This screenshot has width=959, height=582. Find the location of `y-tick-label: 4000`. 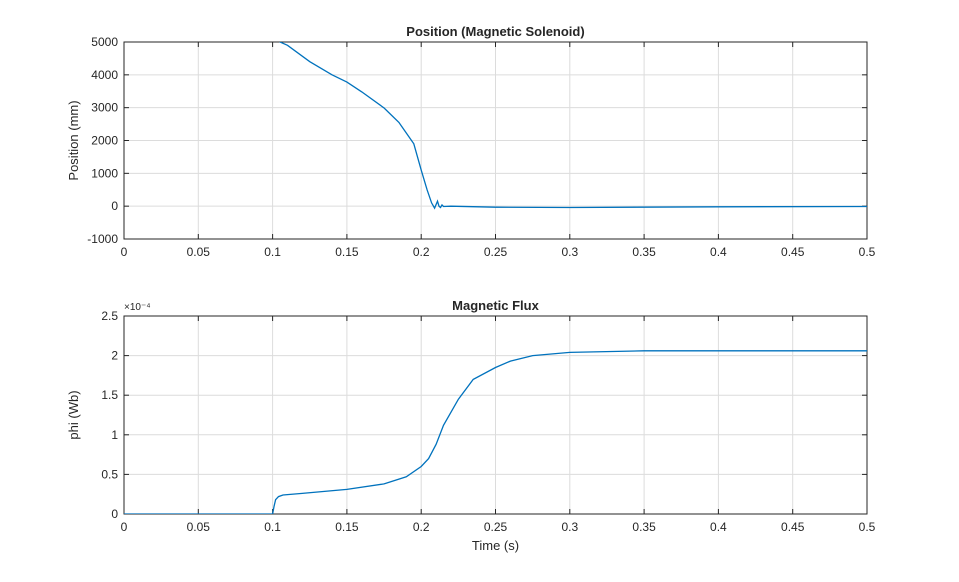

y-tick-label: 4000 is located at coordinates (104, 75).